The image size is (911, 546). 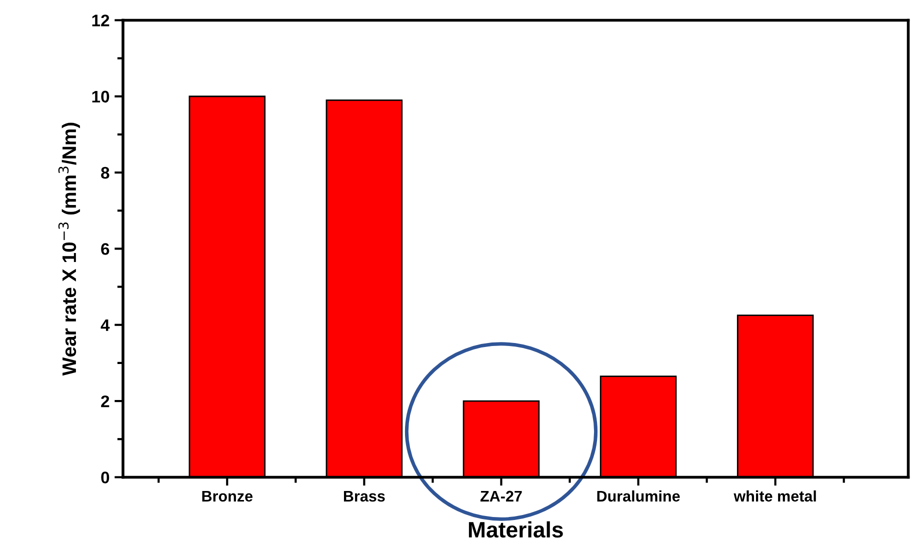 I want to click on x-tick-label: white metal, so click(x=775, y=496).